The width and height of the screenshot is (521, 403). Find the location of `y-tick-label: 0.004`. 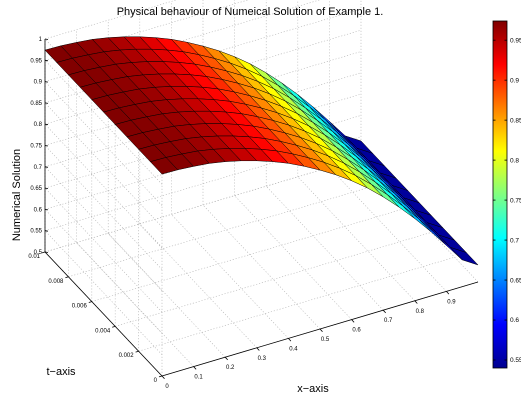

y-tick-label: 0.004 is located at coordinates (103, 331).